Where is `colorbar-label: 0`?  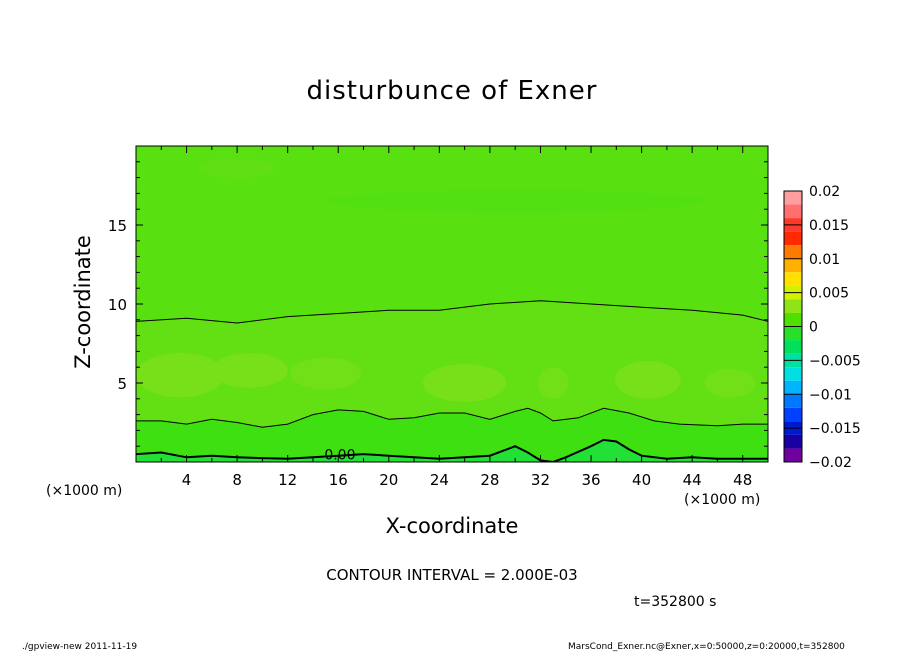
colorbar-label: 0 is located at coordinates (813, 328).